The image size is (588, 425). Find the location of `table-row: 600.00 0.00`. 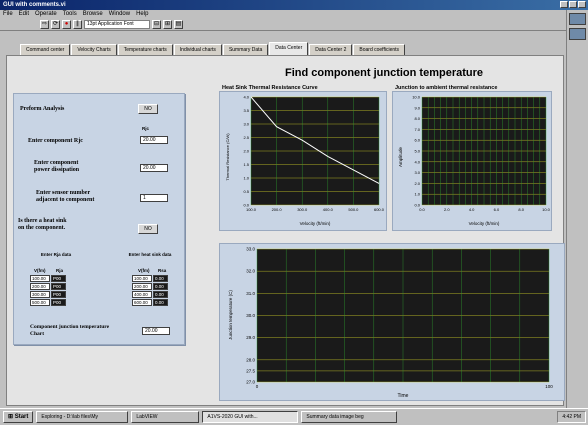

table-row: 600.00 0.00 is located at coordinates (150, 302).